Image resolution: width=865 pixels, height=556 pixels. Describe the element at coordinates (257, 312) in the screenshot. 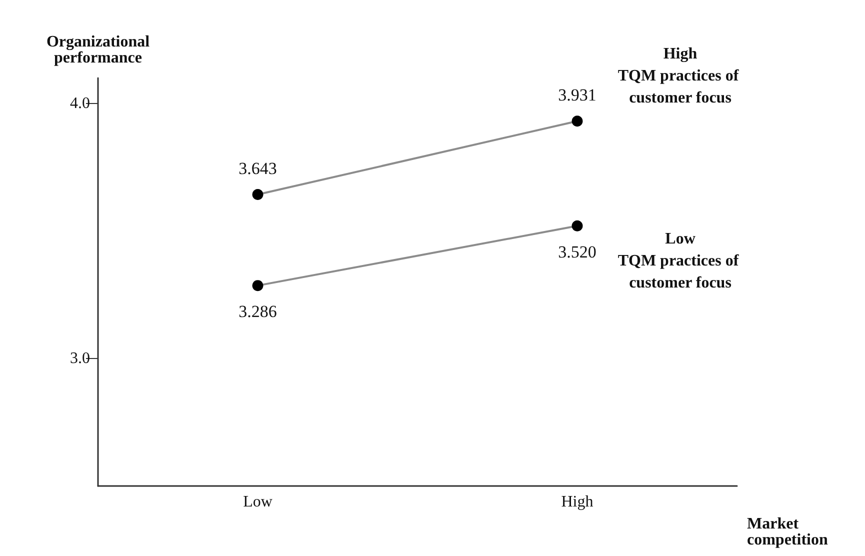

I see `data-label: 3.286` at that location.